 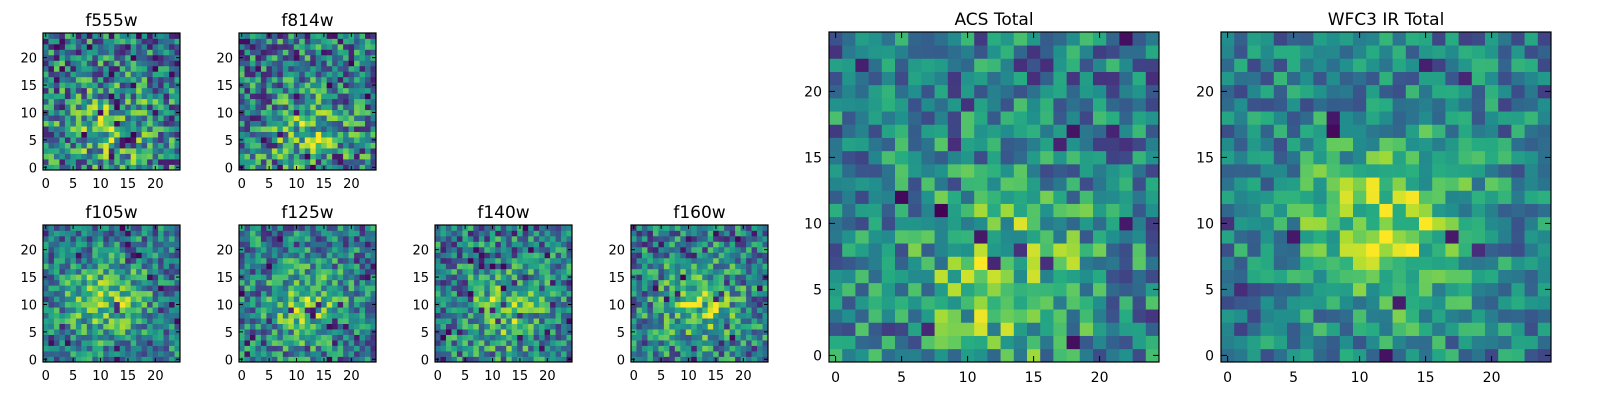 I want to click on y-tick-label: 10, so click(x=224, y=305).